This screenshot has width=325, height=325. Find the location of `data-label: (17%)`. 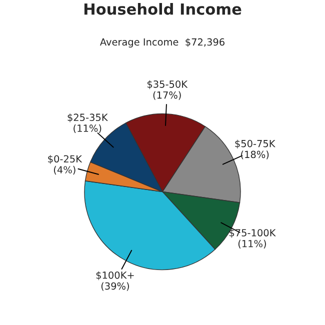

data-label: (17%) is located at coordinates (167, 95).